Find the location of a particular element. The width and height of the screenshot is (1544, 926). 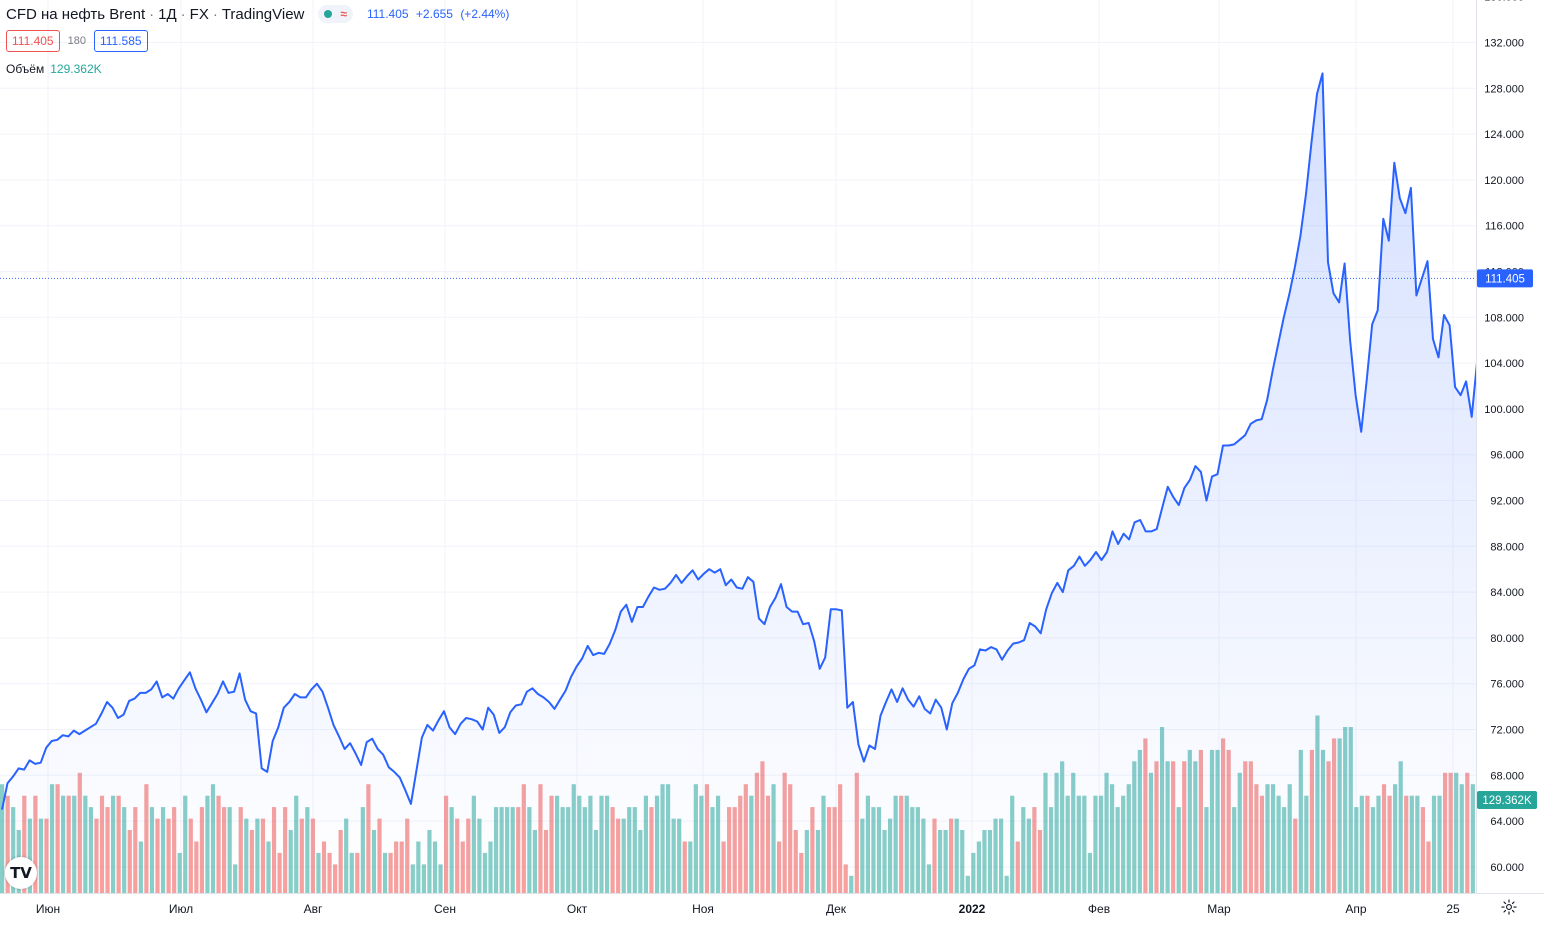

time-scale-bg is located at coordinates (772, 907).